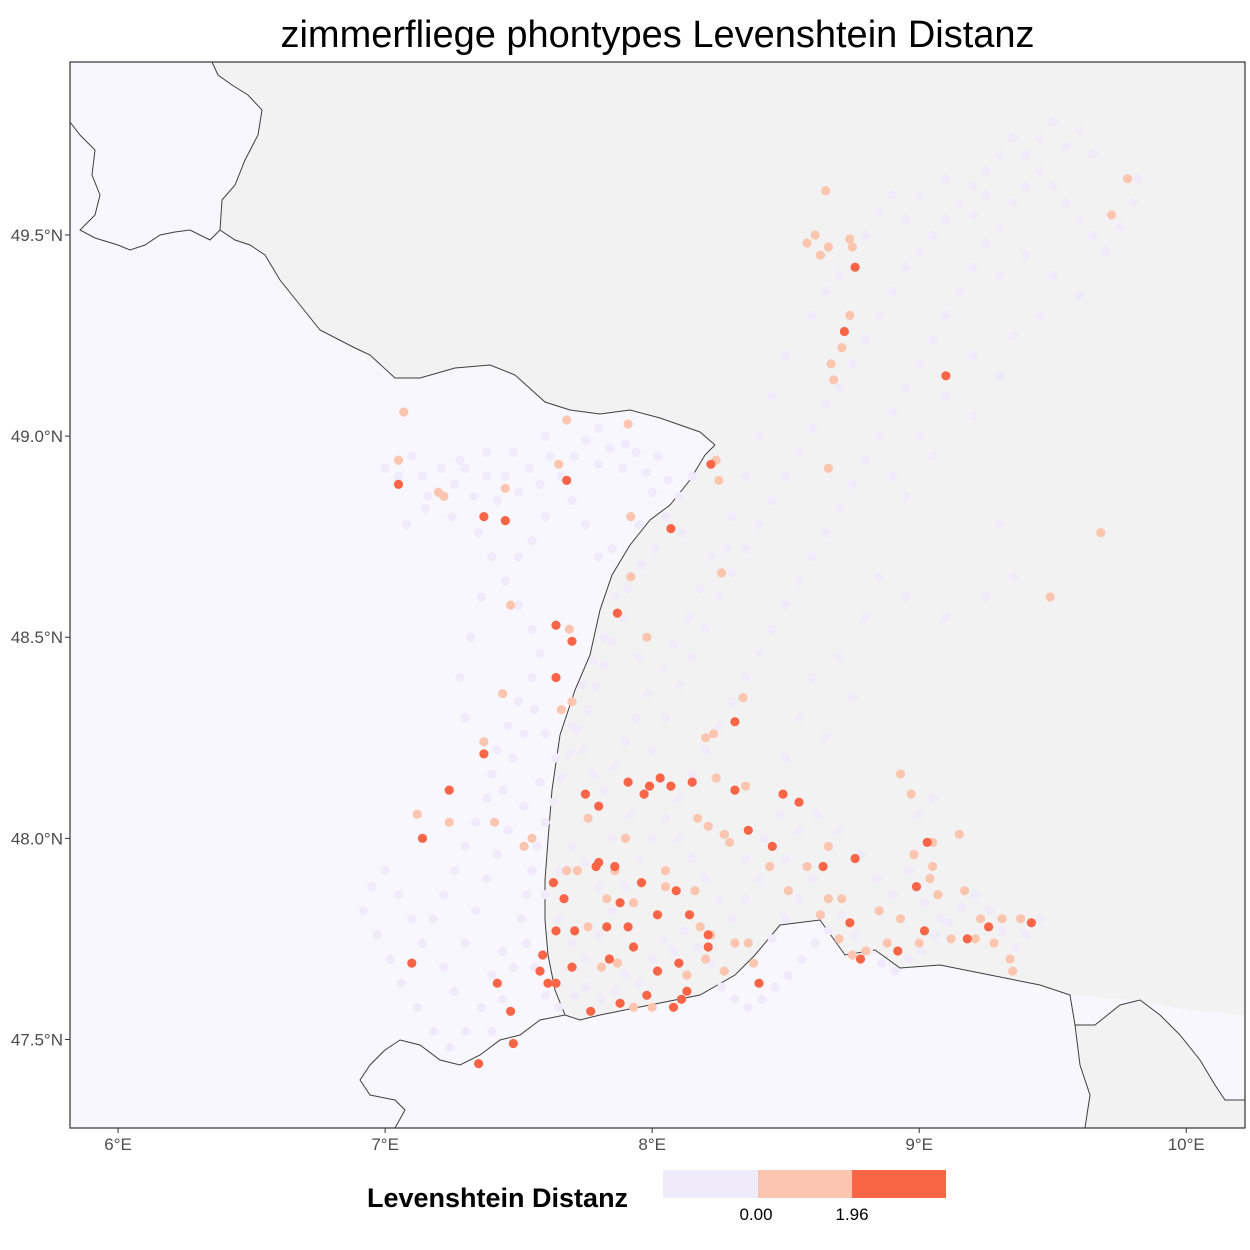  I want to click on border-swiss-north, so click(904, 1010).